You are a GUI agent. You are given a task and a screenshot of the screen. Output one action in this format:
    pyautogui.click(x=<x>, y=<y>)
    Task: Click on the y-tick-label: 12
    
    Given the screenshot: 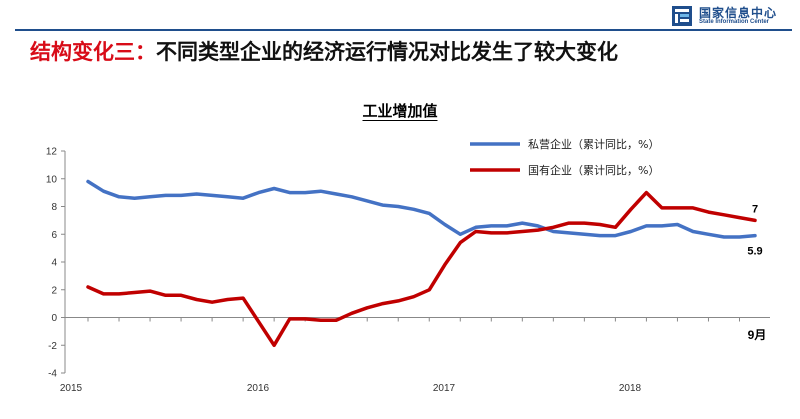 What is the action you would take?
    pyautogui.click(x=52, y=152)
    